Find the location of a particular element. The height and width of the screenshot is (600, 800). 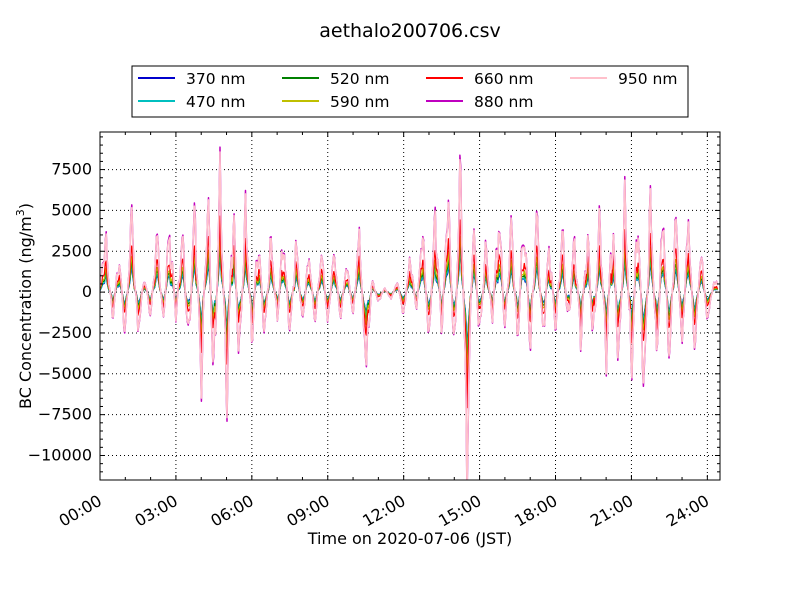

y-tick-label: 5000 is located at coordinates (71, 209).